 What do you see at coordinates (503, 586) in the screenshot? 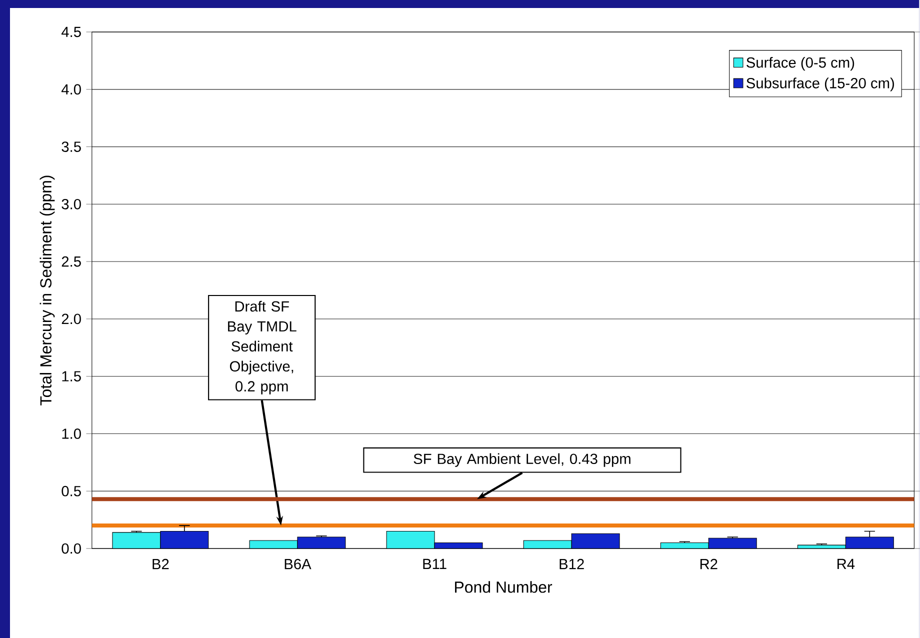
I see `x-axis-title: Pond Number` at bounding box center [503, 586].